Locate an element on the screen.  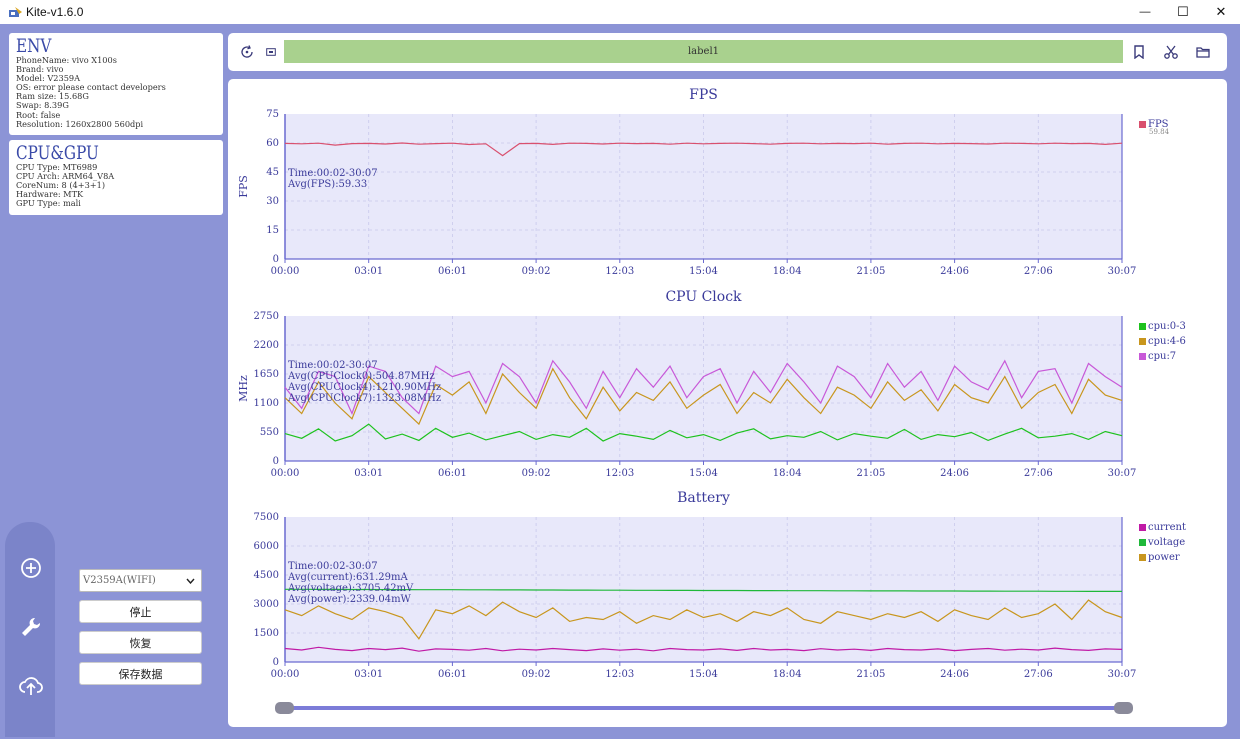
device-select: V2359A(WIFI) is located at coordinates (140, 580).